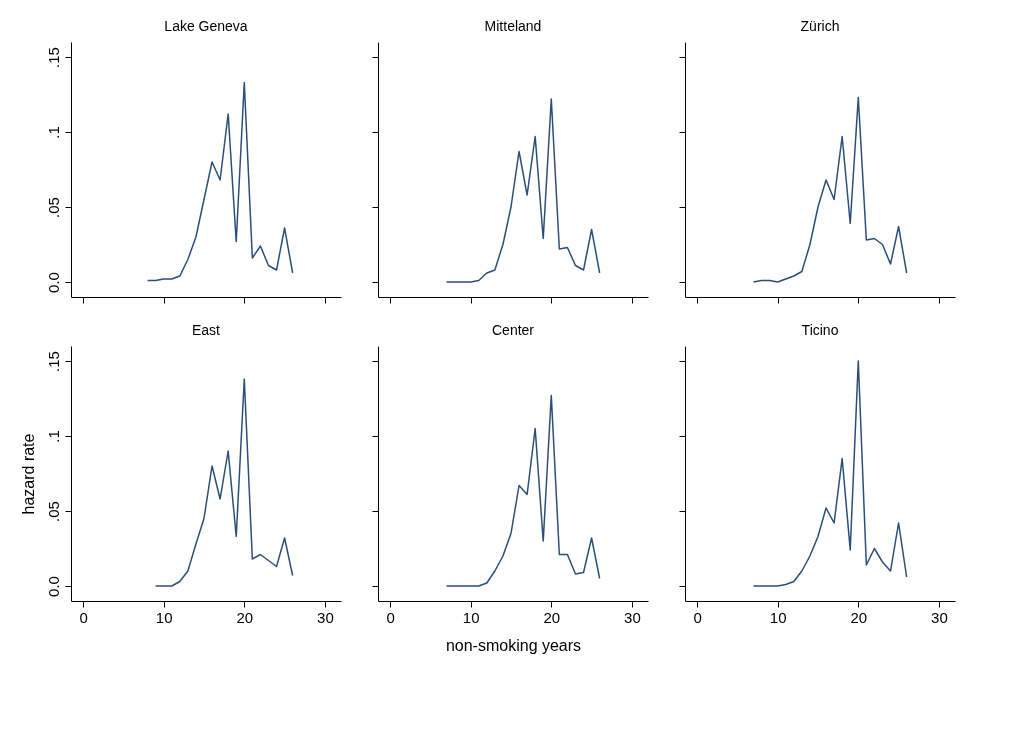  Describe the element at coordinates (820, 330) in the screenshot. I see `chart-title: Ticino` at that location.